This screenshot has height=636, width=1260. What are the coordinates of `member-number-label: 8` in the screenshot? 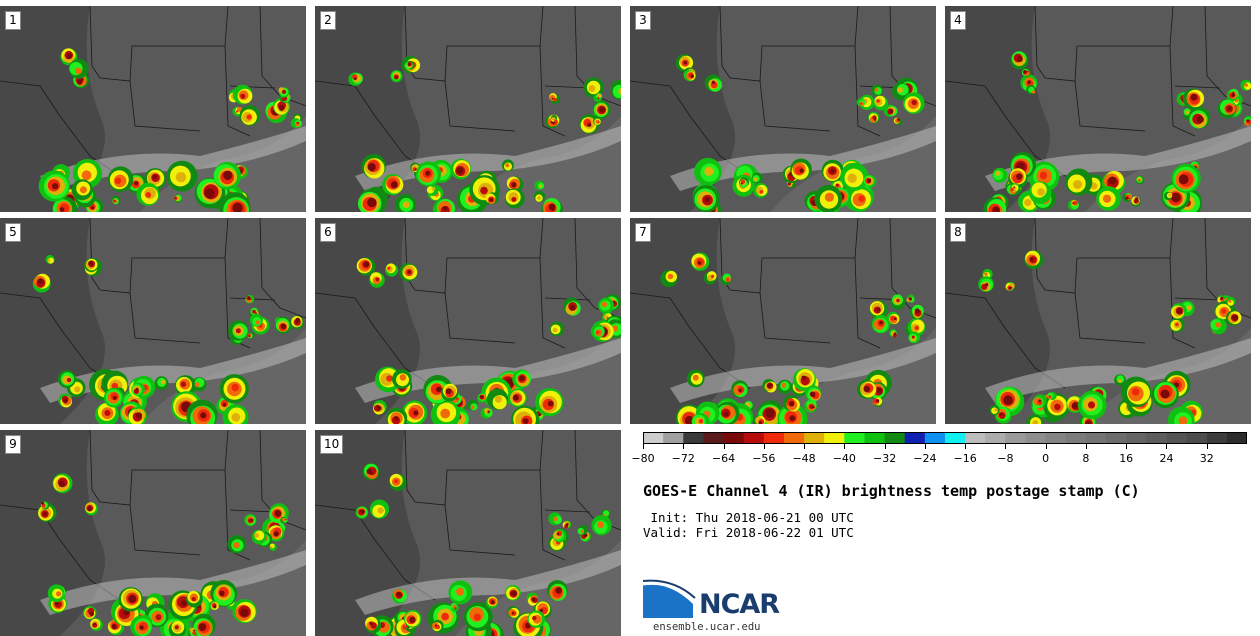 It's located at (958, 232).